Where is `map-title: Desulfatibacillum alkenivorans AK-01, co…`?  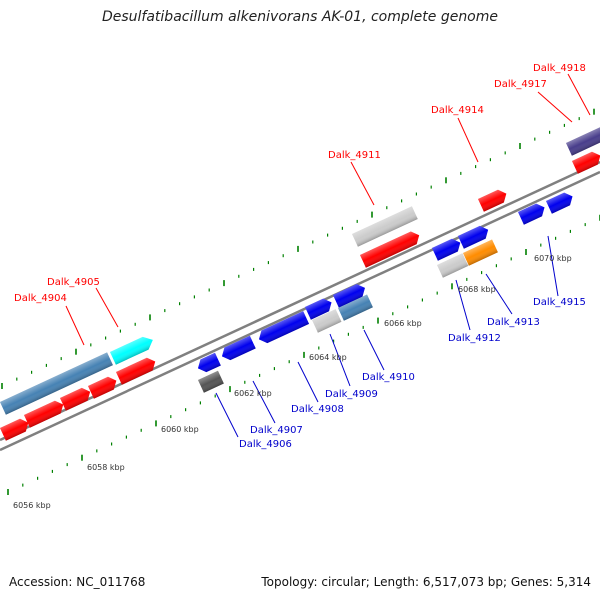
map-title: Desulfatibacillum alkenivorans AK-01, co… is located at coordinates (300, 17).